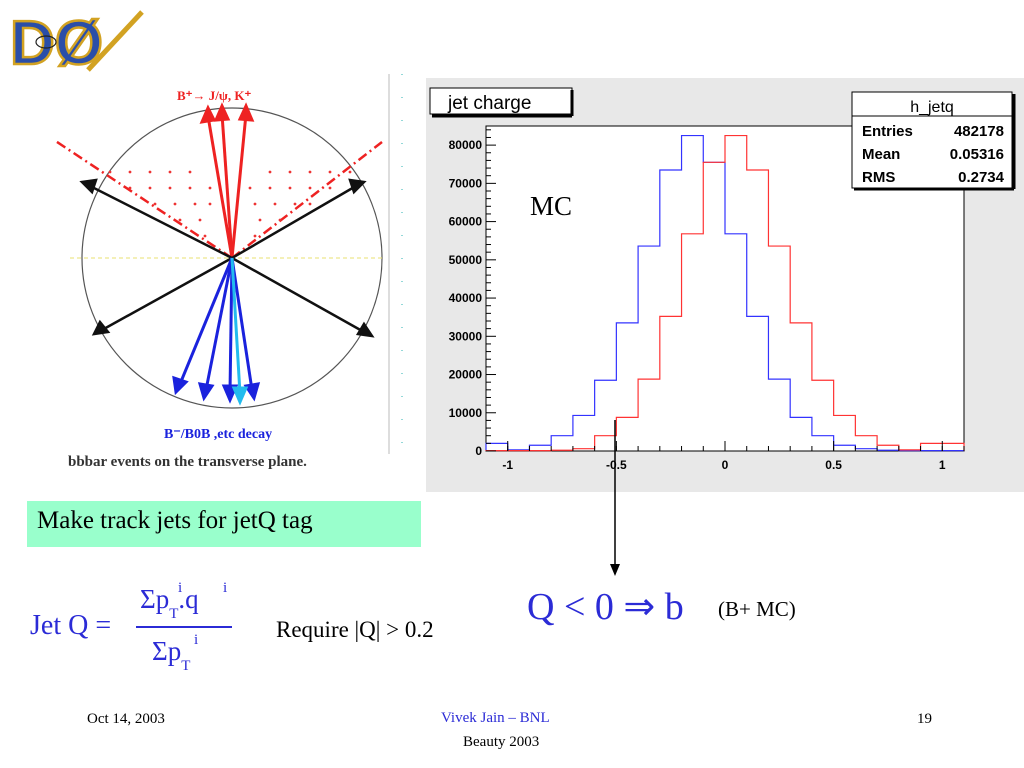 The image size is (1024, 768). What do you see at coordinates (833, 465) in the screenshot?
I see `x-tick-label: 0.5` at bounding box center [833, 465].